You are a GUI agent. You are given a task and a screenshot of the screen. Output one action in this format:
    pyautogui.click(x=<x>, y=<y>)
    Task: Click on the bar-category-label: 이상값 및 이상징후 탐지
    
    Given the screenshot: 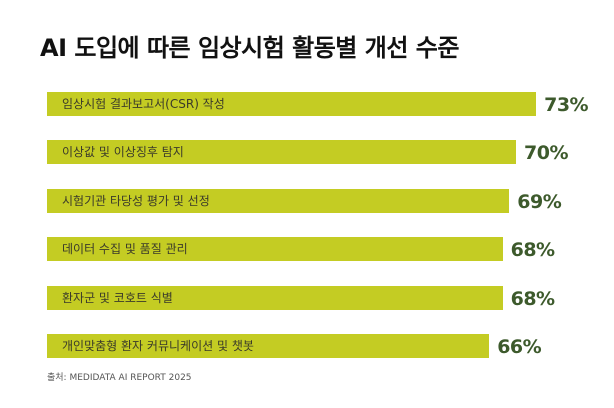 What is the action you would take?
    pyautogui.click(x=123, y=152)
    